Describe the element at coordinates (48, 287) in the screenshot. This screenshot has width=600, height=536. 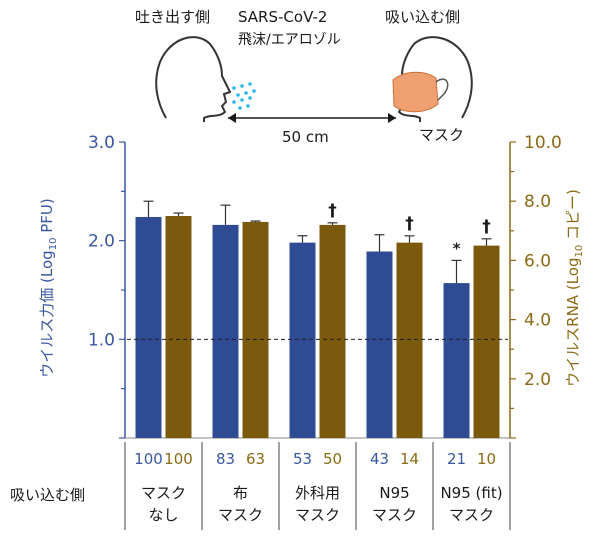
I see `left-axis-title: ウイルス力価 (Log10 PFU)` at that location.